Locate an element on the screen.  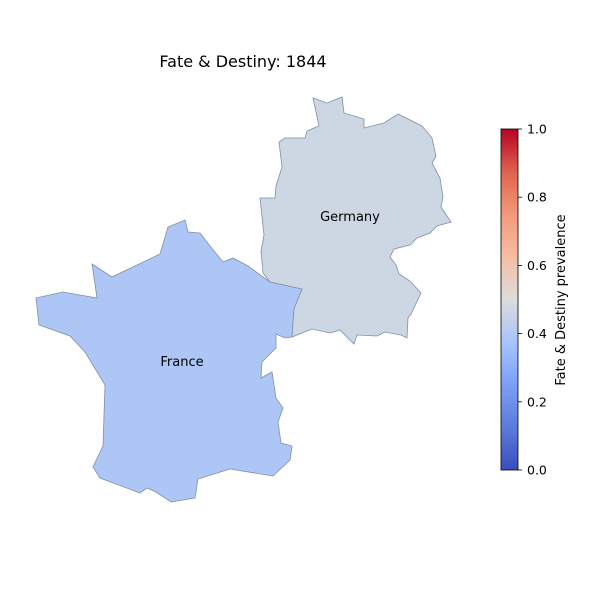
colorbar-ticks: 0.0 0.2 0.4 0.6 0.8 1.0 is located at coordinates (532, 300).